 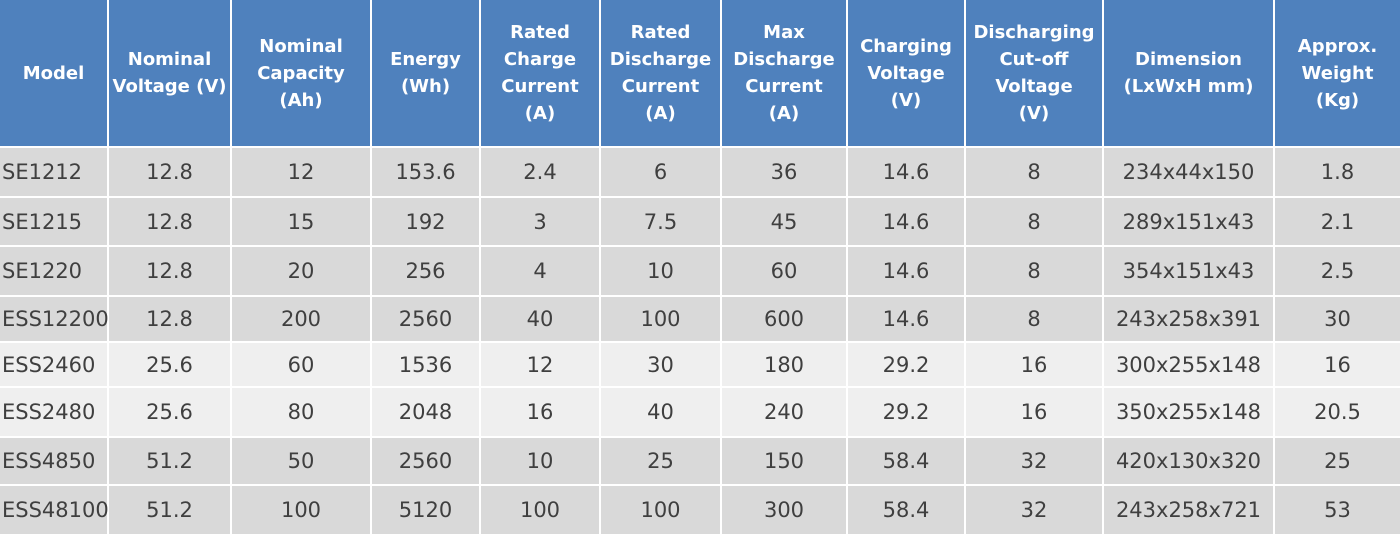 I want to click on cell-approx-weight: 2.5, so click(x=1337, y=271).